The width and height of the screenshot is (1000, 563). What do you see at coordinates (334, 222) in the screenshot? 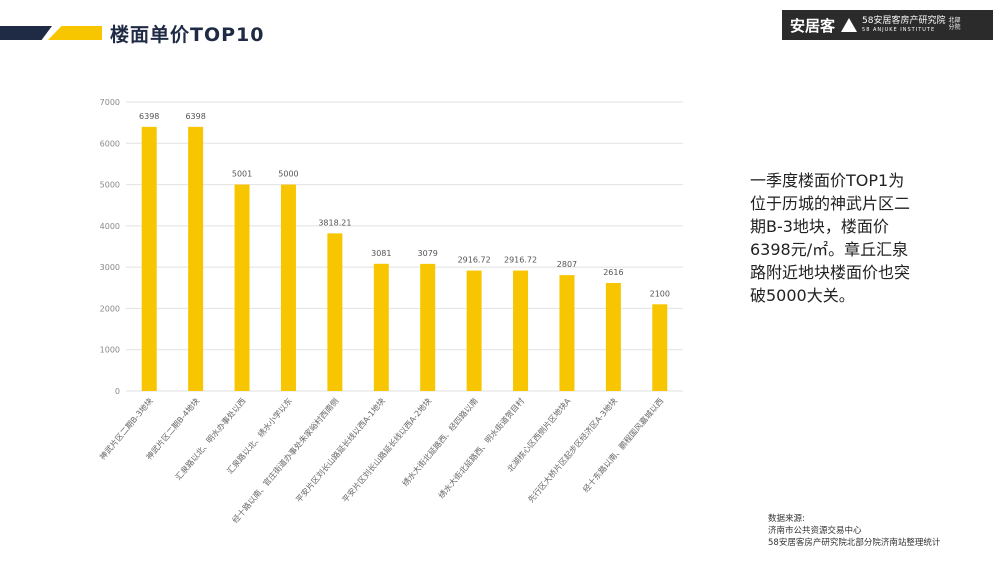
I see `data-label: 3818.21` at bounding box center [334, 222].